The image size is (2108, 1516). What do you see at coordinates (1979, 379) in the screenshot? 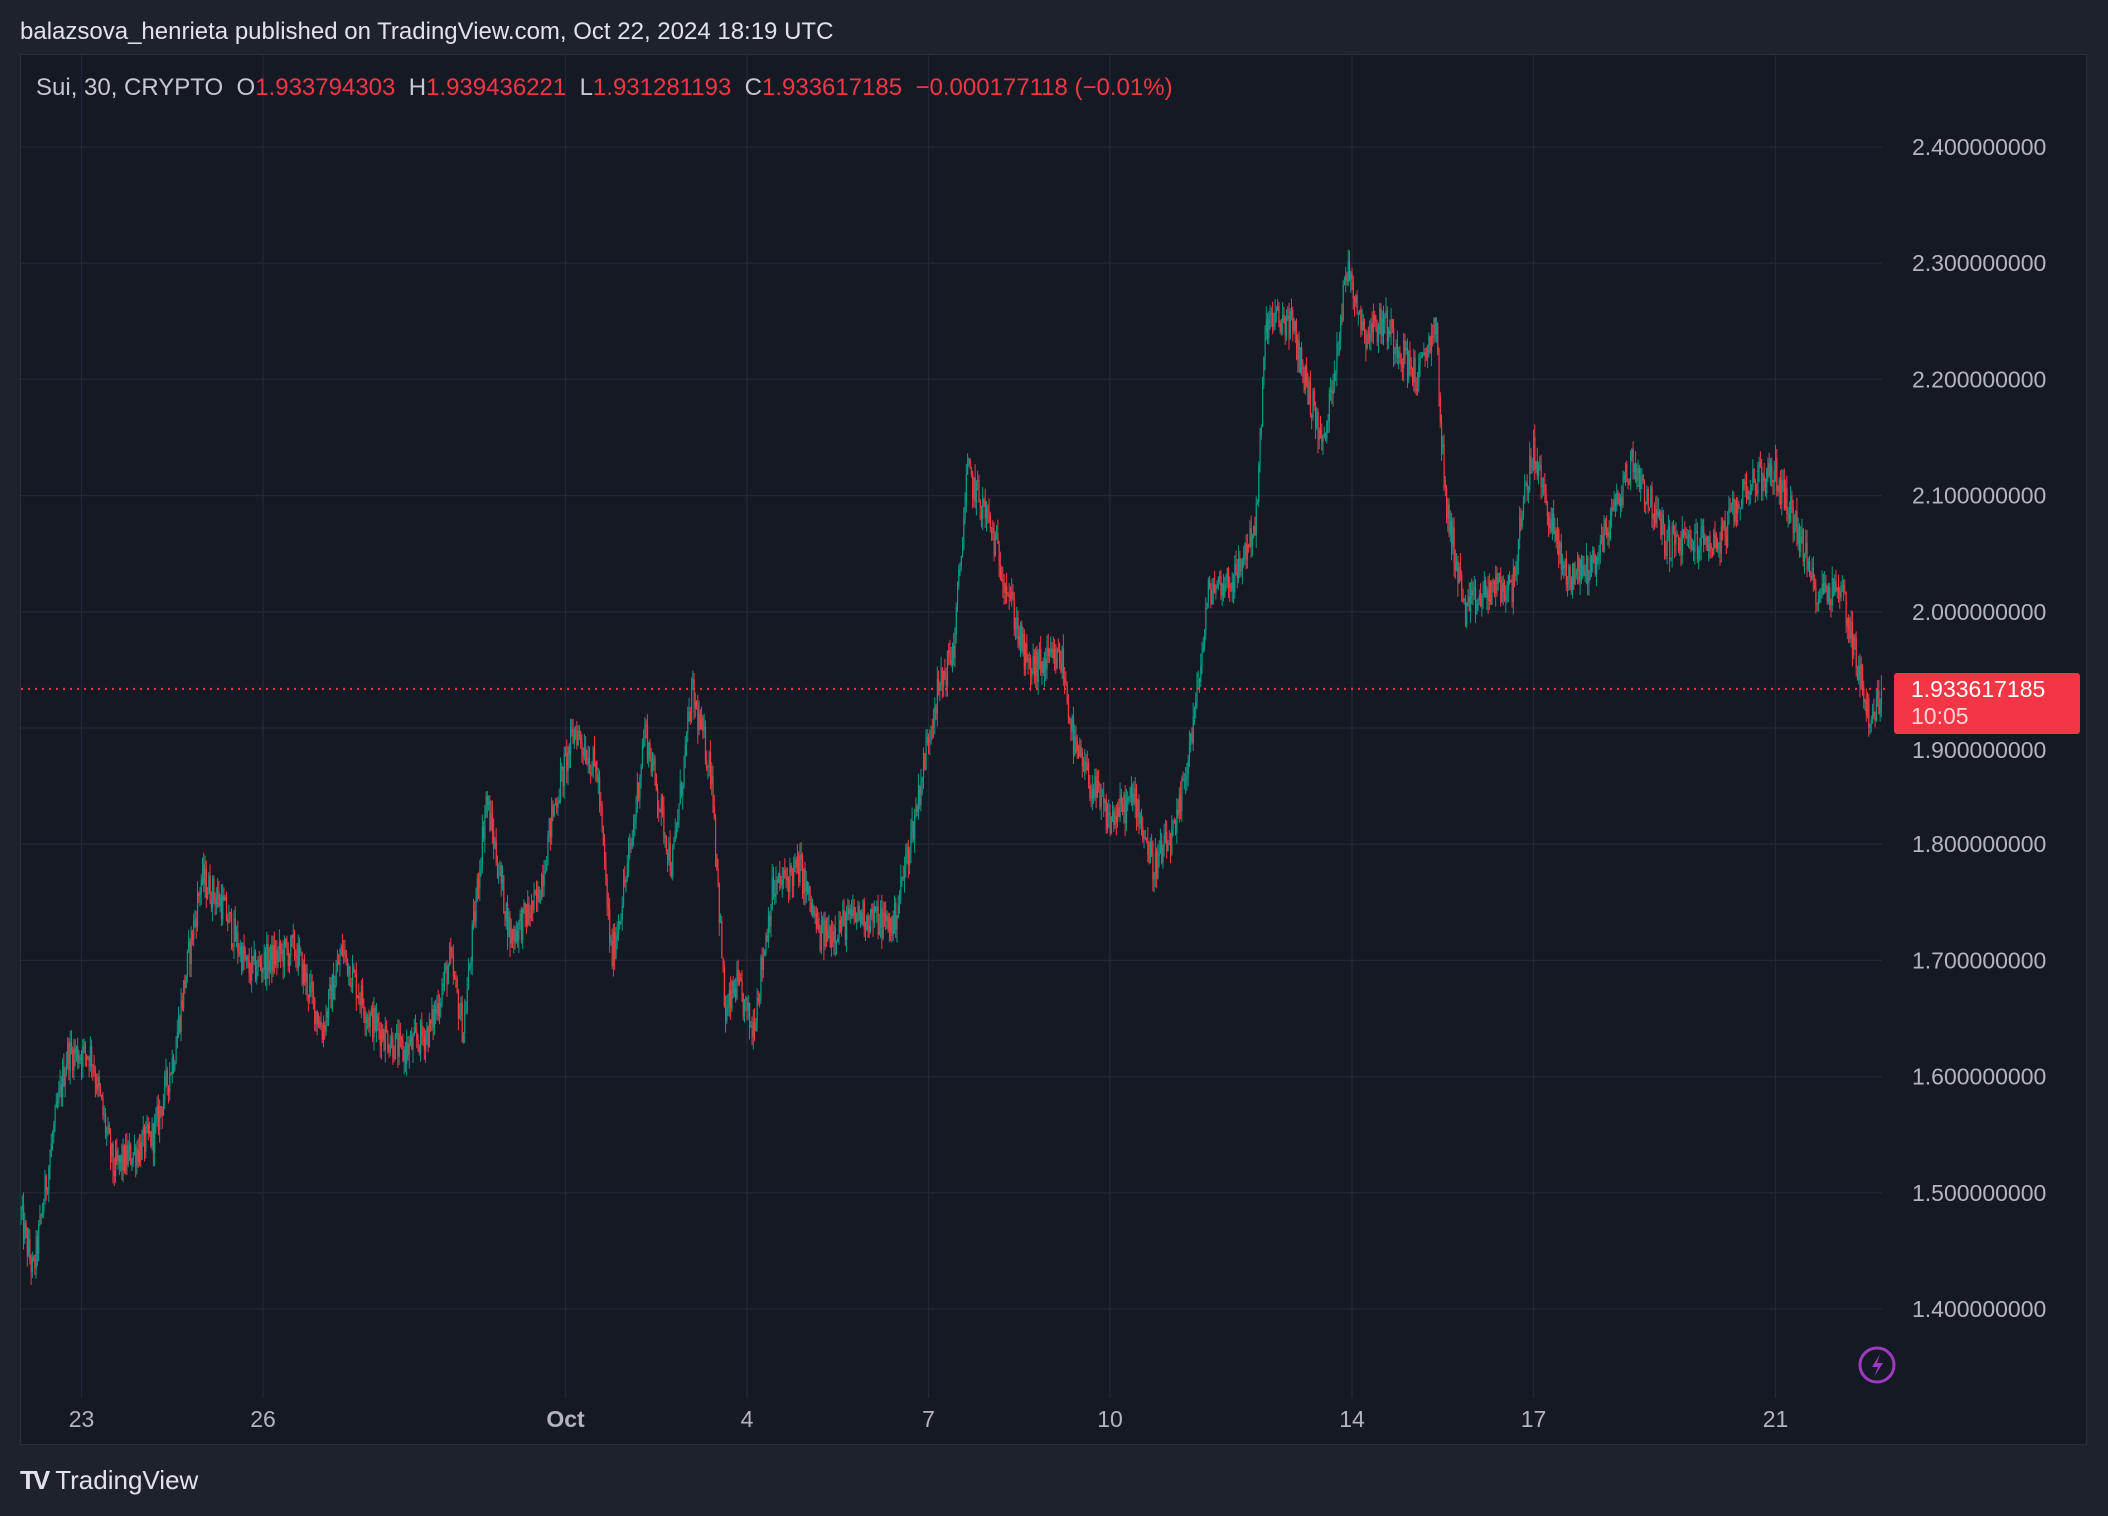
I see `price-tick-label: 2.200000000` at bounding box center [1979, 379].